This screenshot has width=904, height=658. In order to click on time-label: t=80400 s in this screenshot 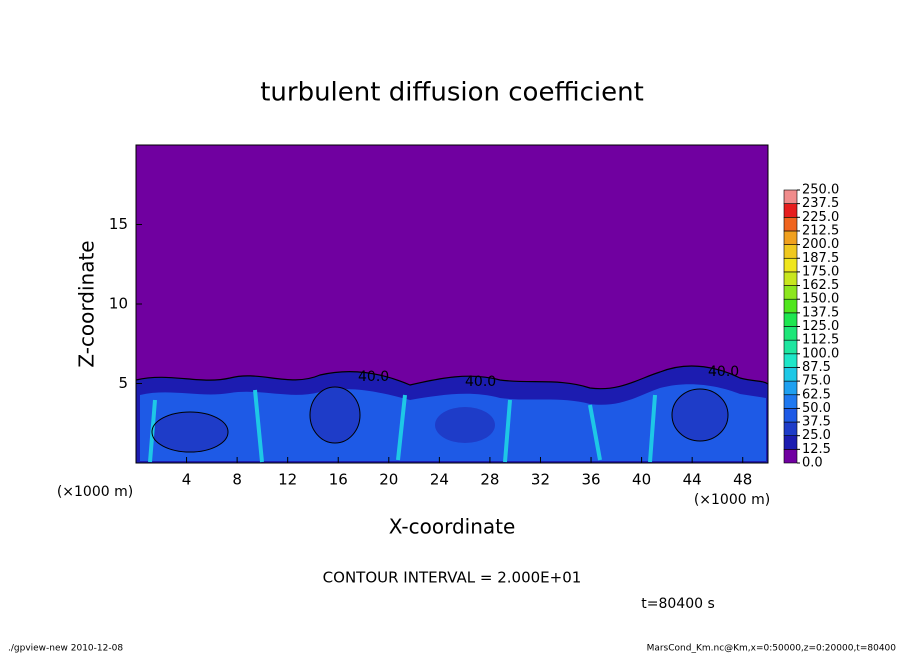, I will do `click(678, 604)`.